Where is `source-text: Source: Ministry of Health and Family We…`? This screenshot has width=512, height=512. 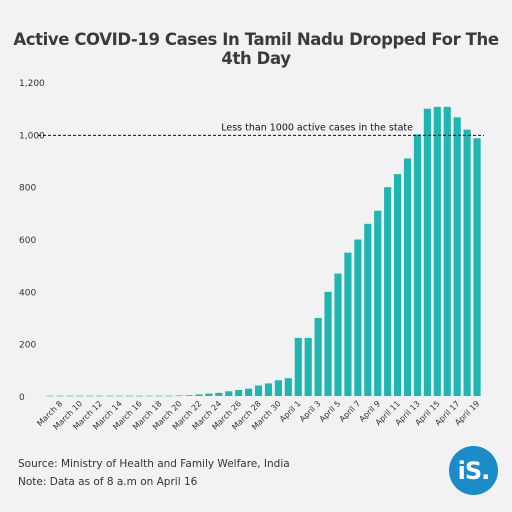 source-text: Source: Ministry of Health and Family We… is located at coordinates (154, 464).